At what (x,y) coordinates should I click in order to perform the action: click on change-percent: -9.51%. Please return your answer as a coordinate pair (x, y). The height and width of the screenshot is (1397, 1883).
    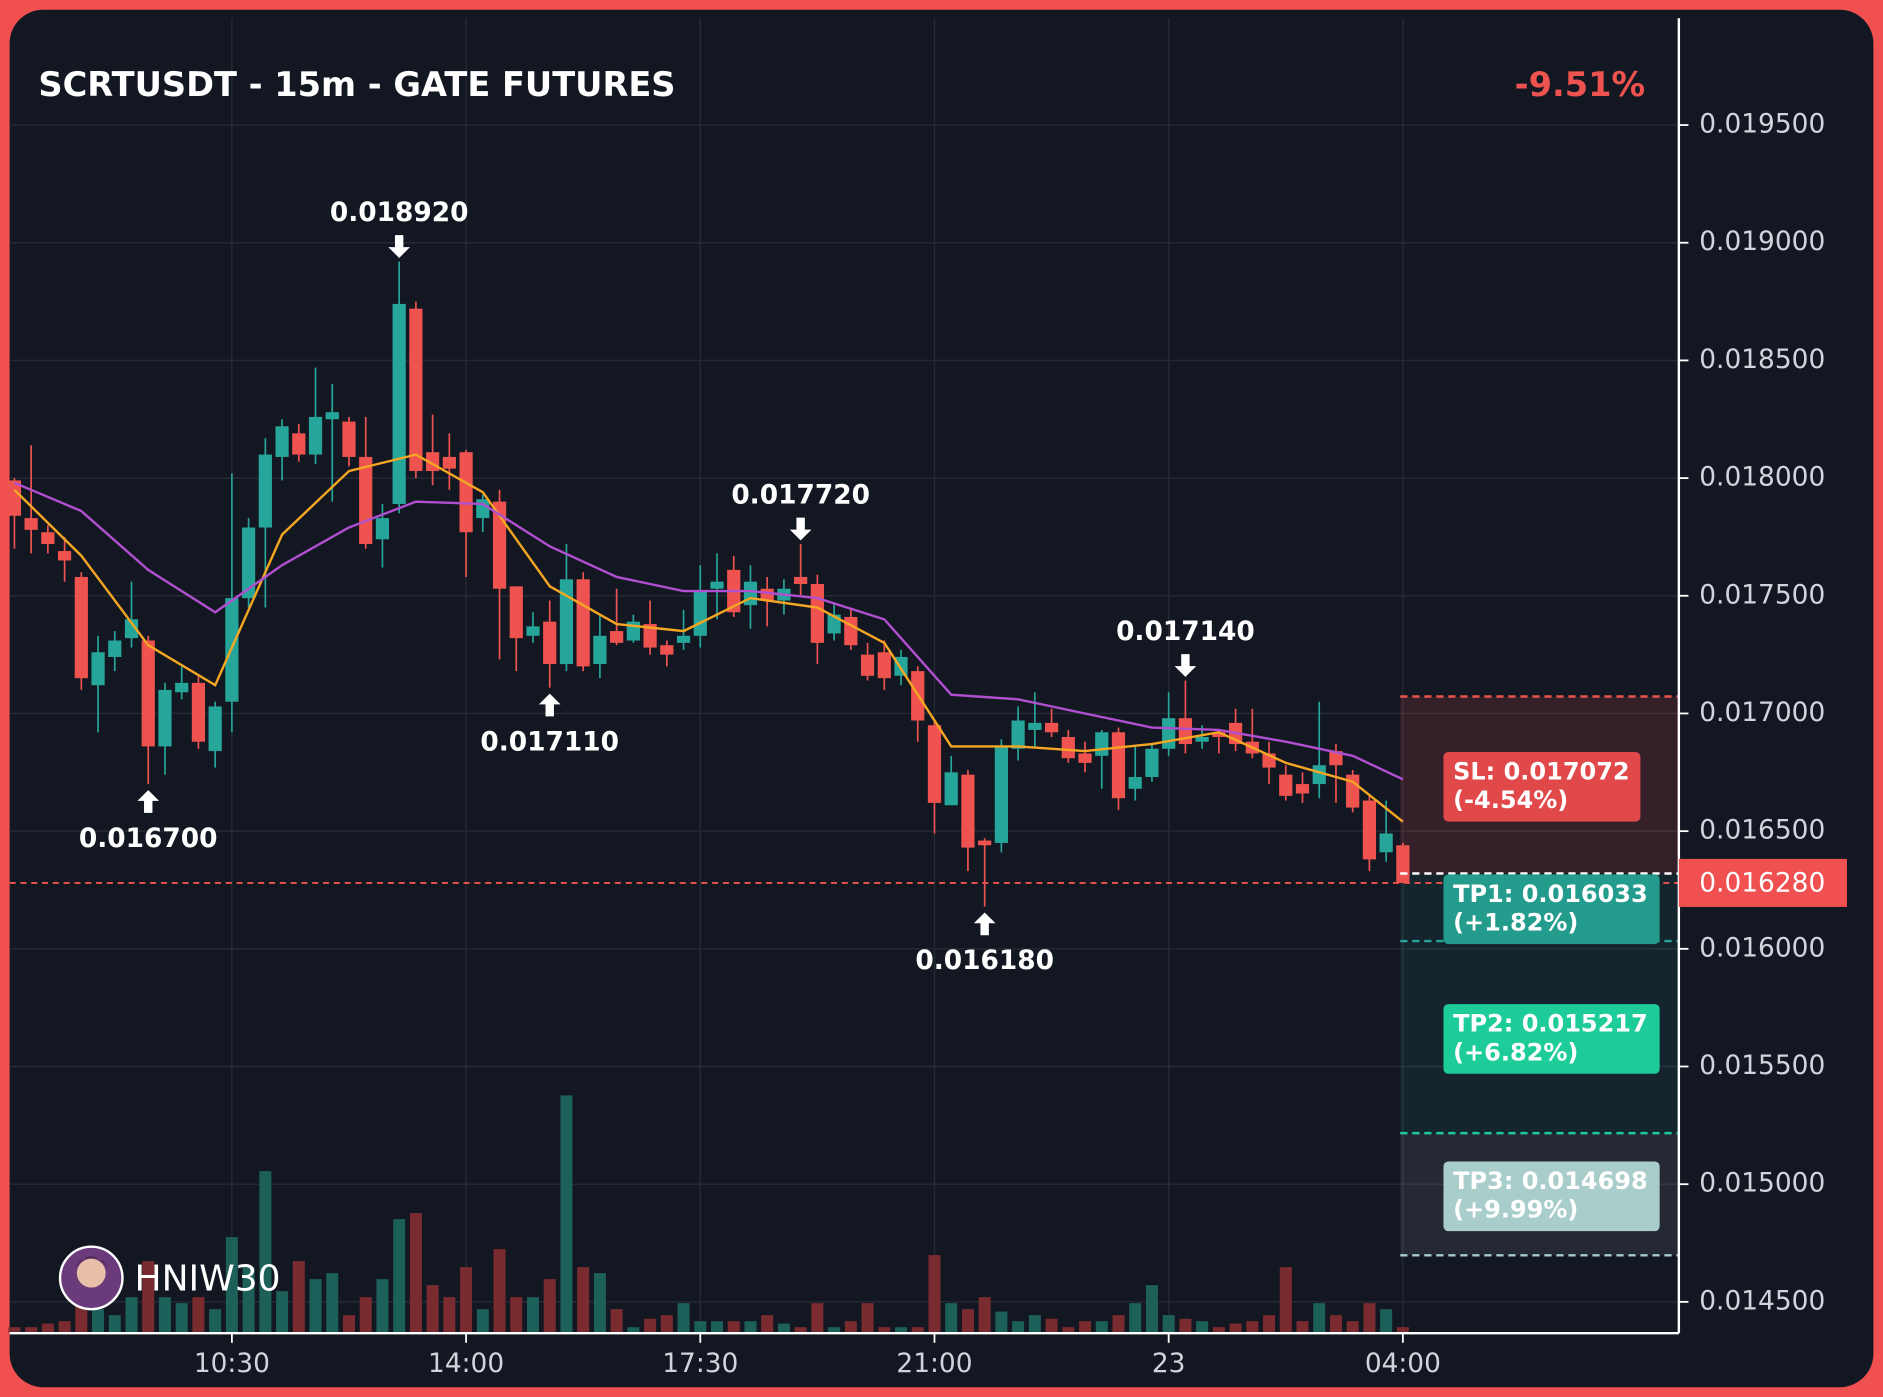
    Looking at the image, I should click on (1580, 84).